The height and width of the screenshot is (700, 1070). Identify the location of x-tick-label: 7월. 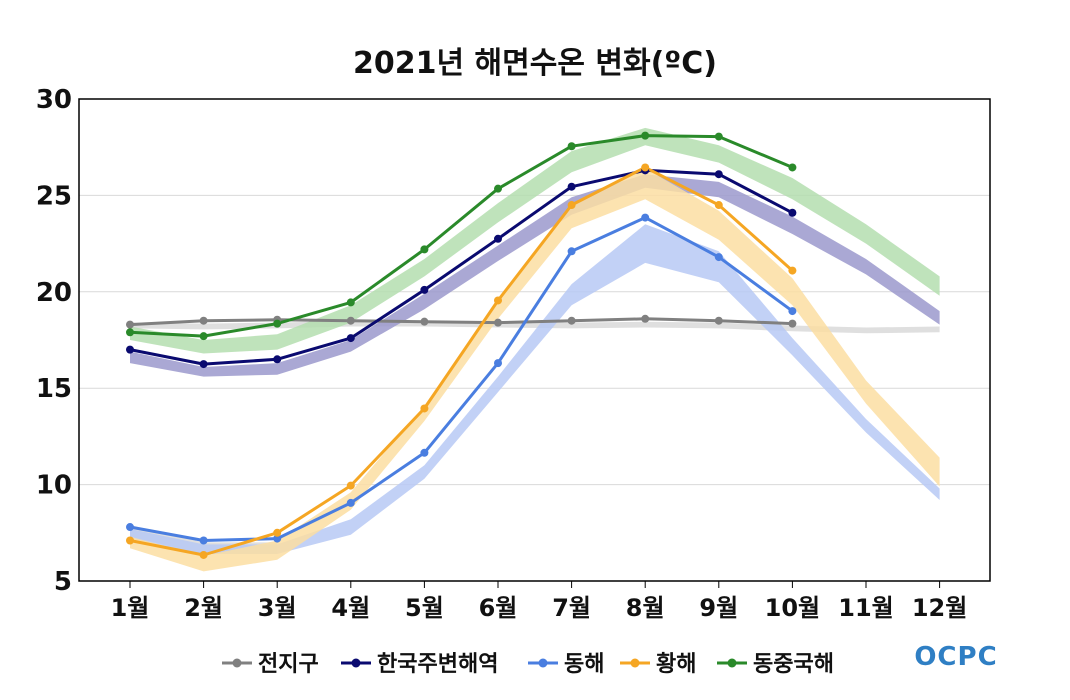
(571, 608).